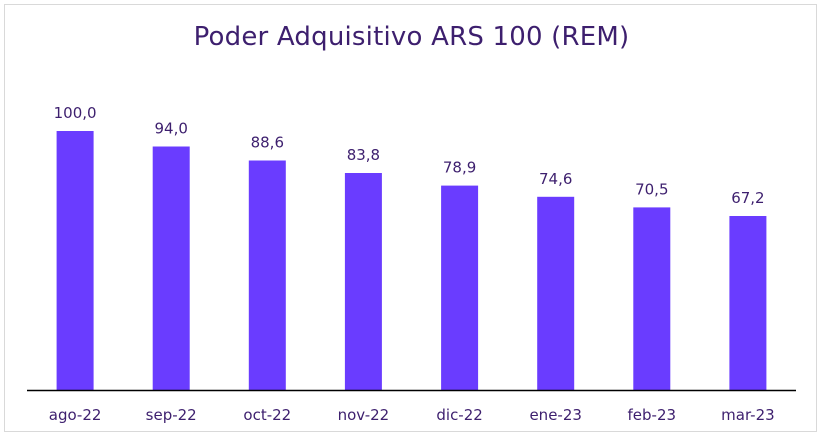 The image size is (823, 438). What do you see at coordinates (267, 415) in the screenshot?
I see `x-tick-label: oct-22` at bounding box center [267, 415].